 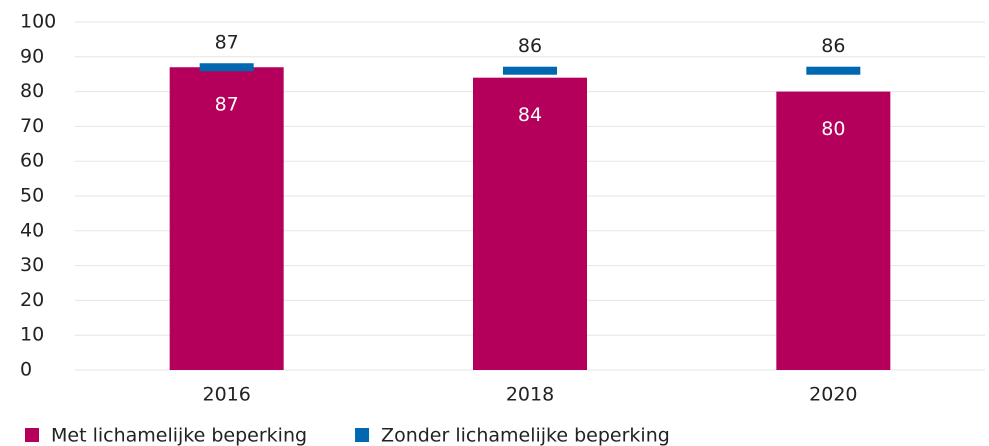 I want to click on y-tick-label: 10, so click(x=32, y=335).